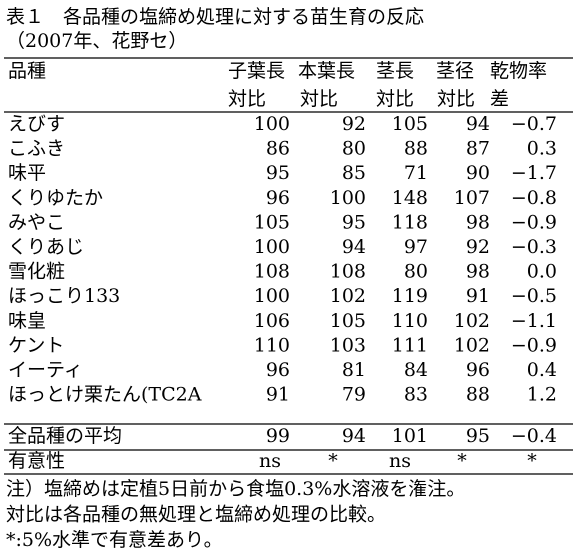 Image resolution: width=577 pixels, height=559 pixels. I want to click on row-label: 味皇, so click(27, 321).